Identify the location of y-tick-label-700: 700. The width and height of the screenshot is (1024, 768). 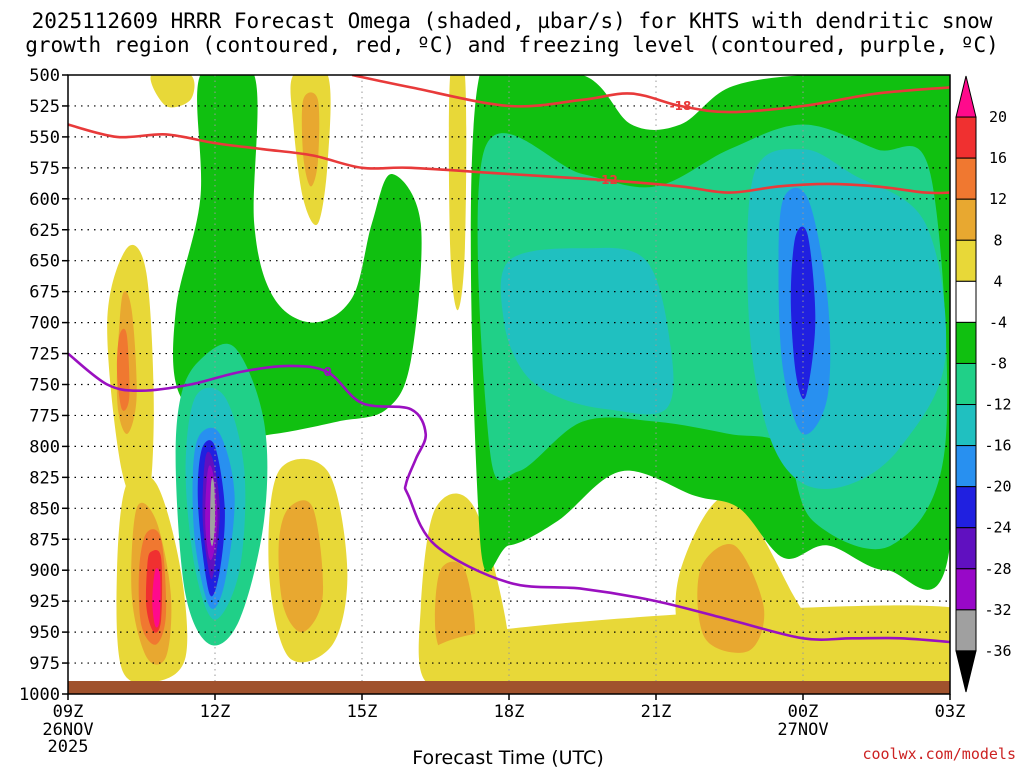
(44, 324).